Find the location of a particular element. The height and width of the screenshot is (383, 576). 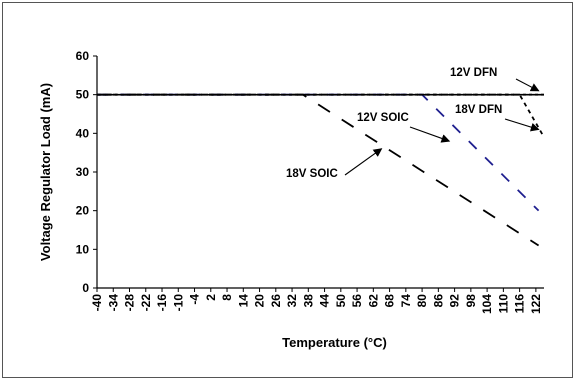

x-tick-label: 38 is located at coordinates (308, 301).